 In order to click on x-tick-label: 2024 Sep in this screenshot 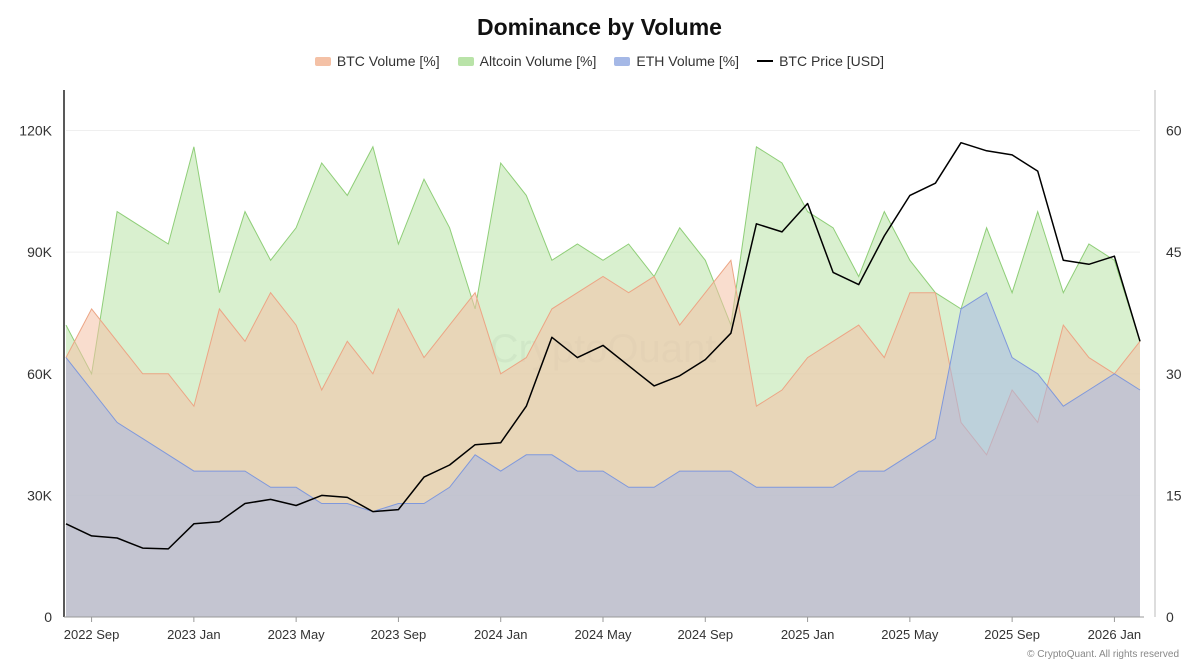, I will do `click(705, 634)`.